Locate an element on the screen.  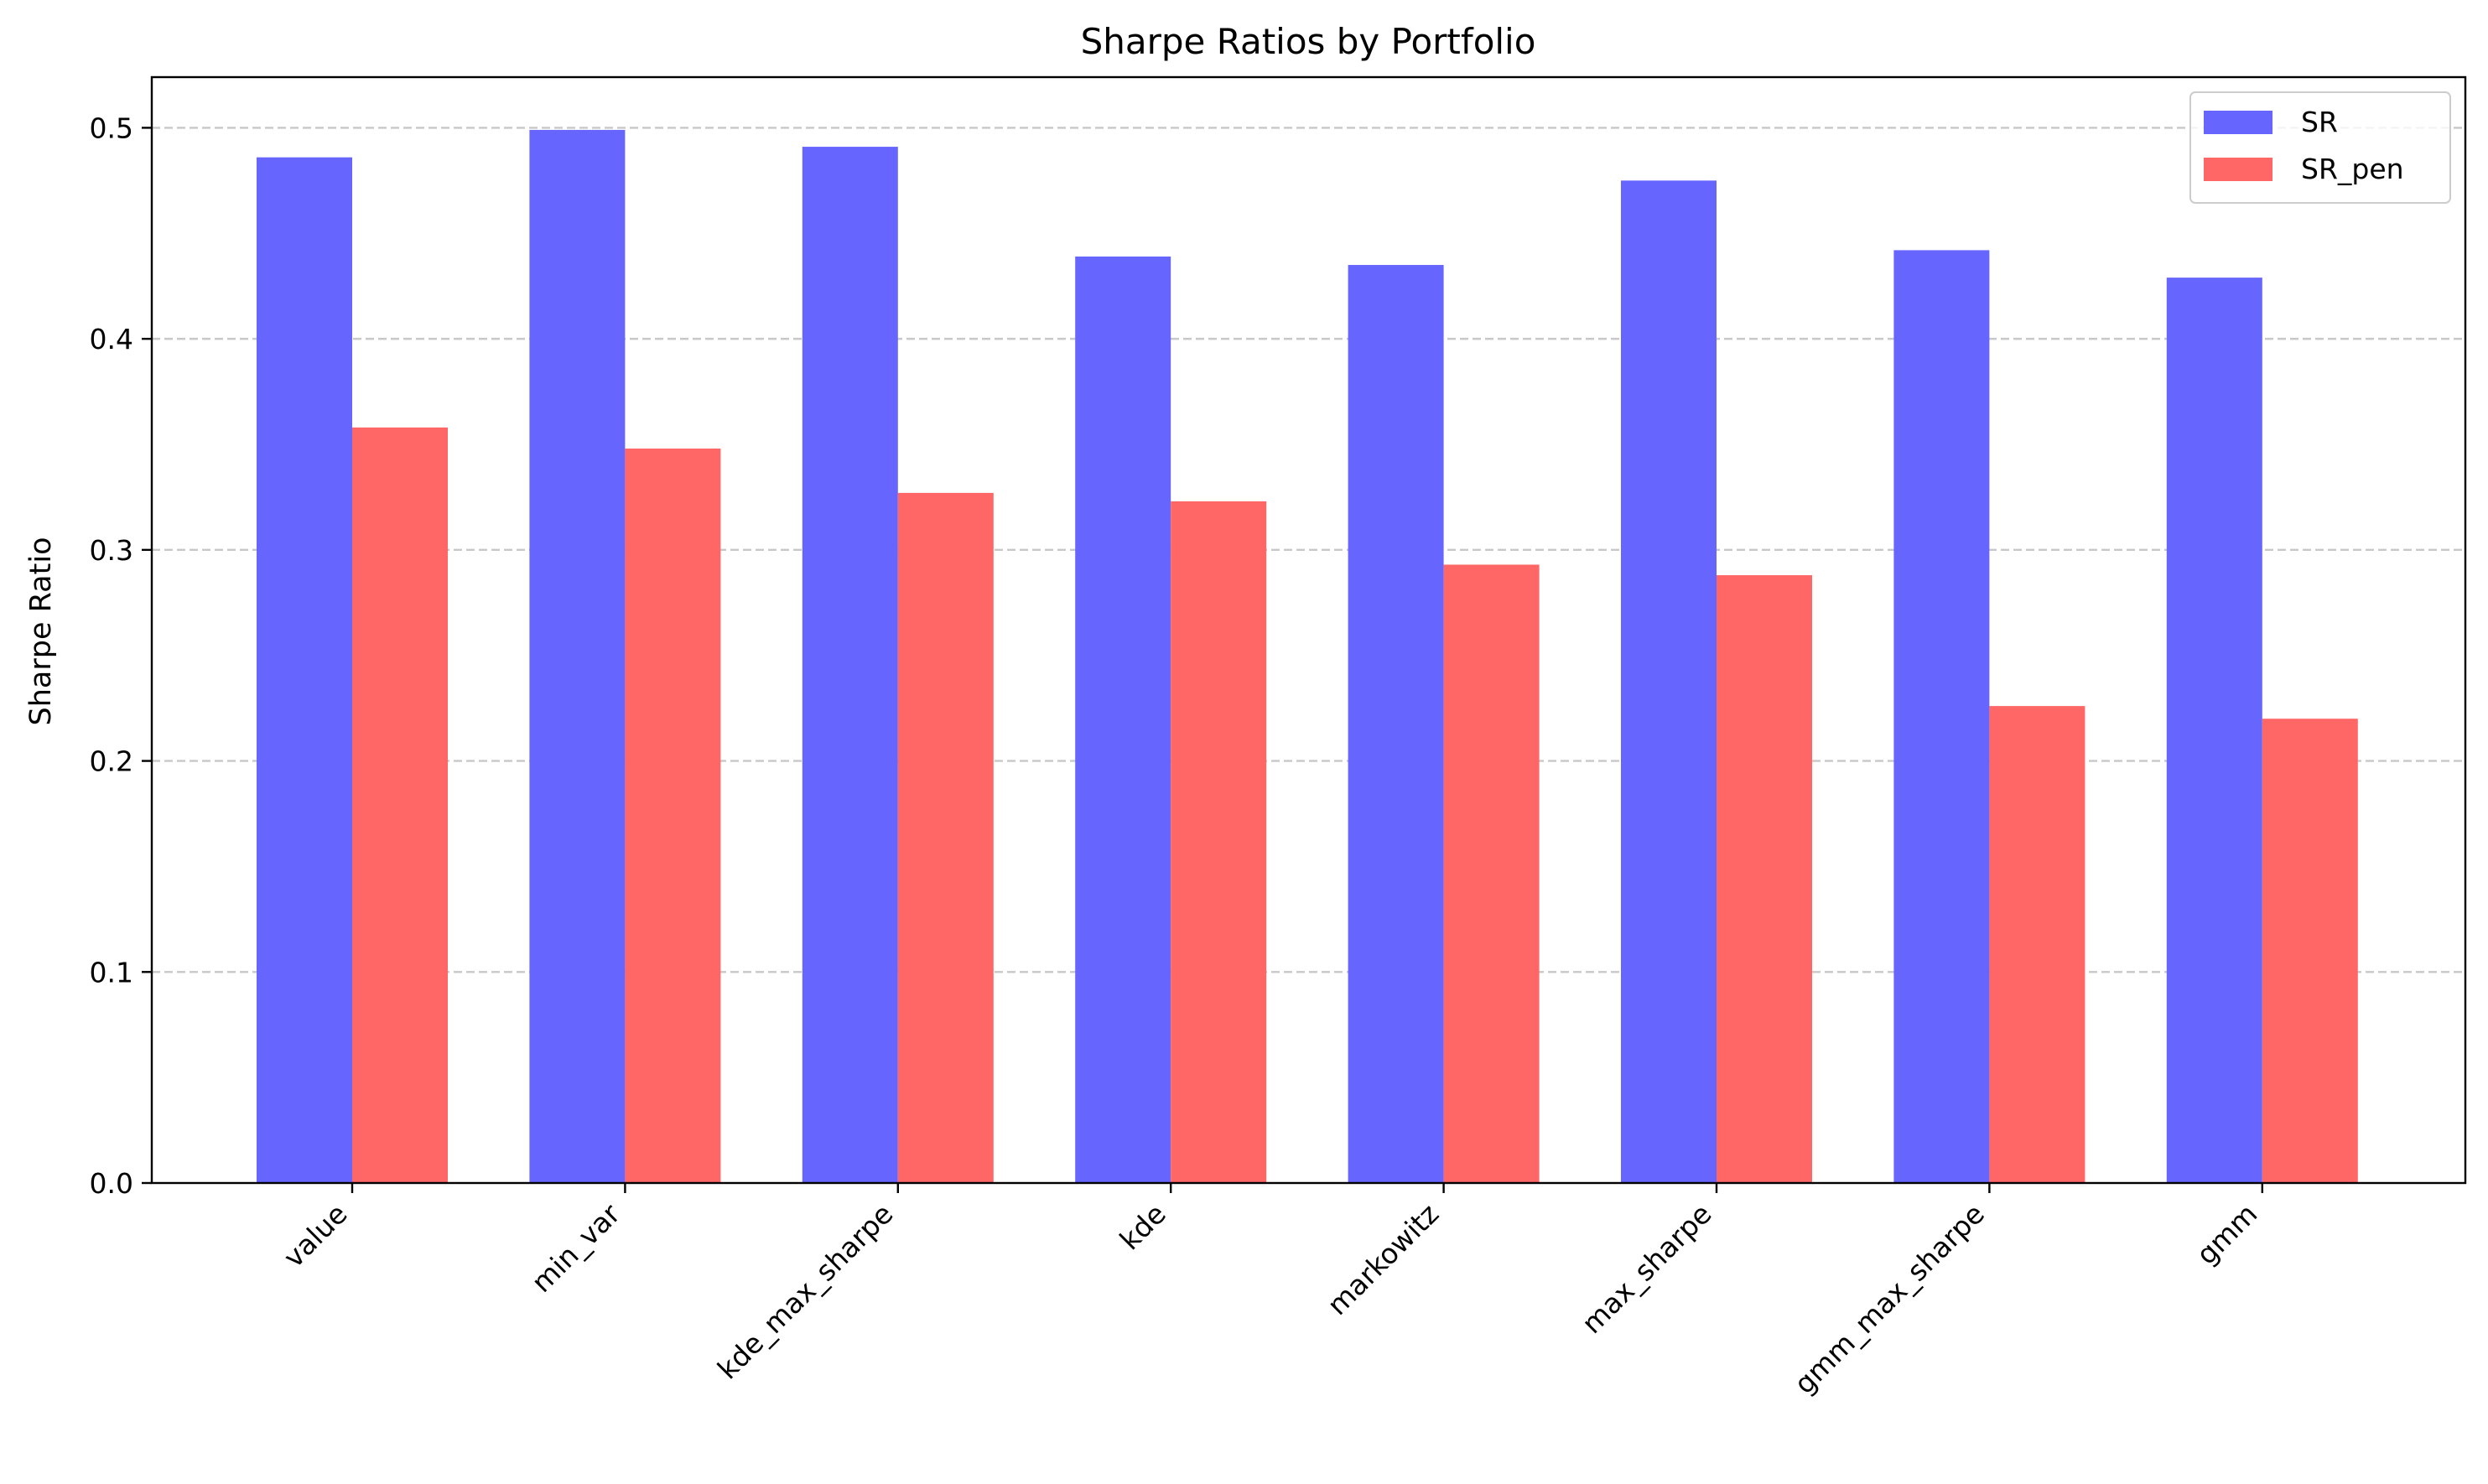
legend-swatch-SR is located at coordinates (2238, 122).